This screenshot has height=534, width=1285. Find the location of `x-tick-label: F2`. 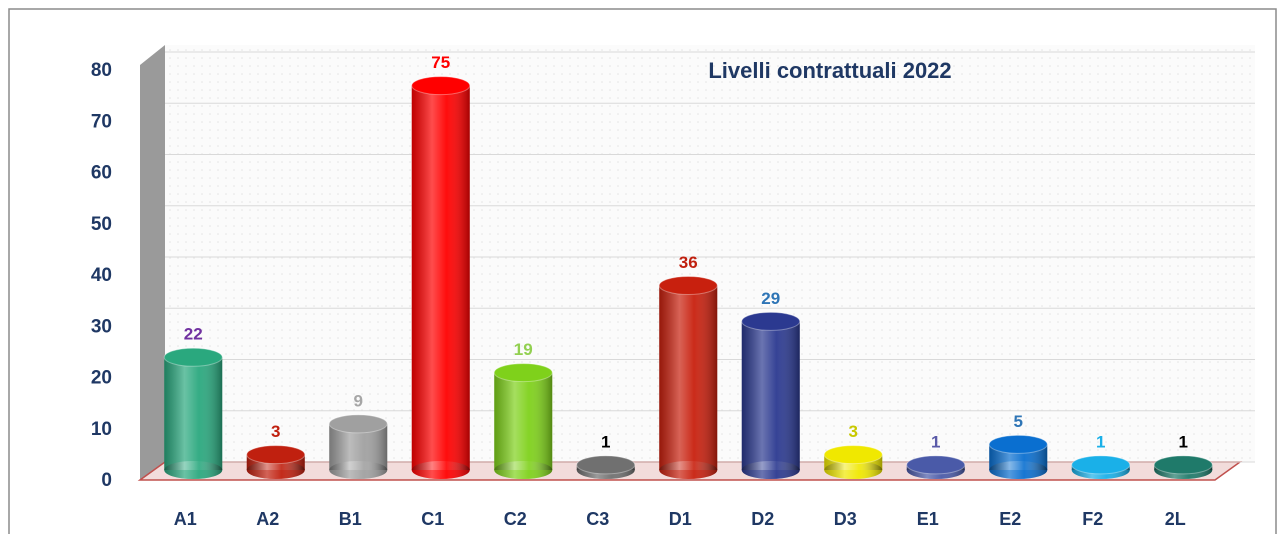

x-tick-label: F2 is located at coordinates (1092, 519).